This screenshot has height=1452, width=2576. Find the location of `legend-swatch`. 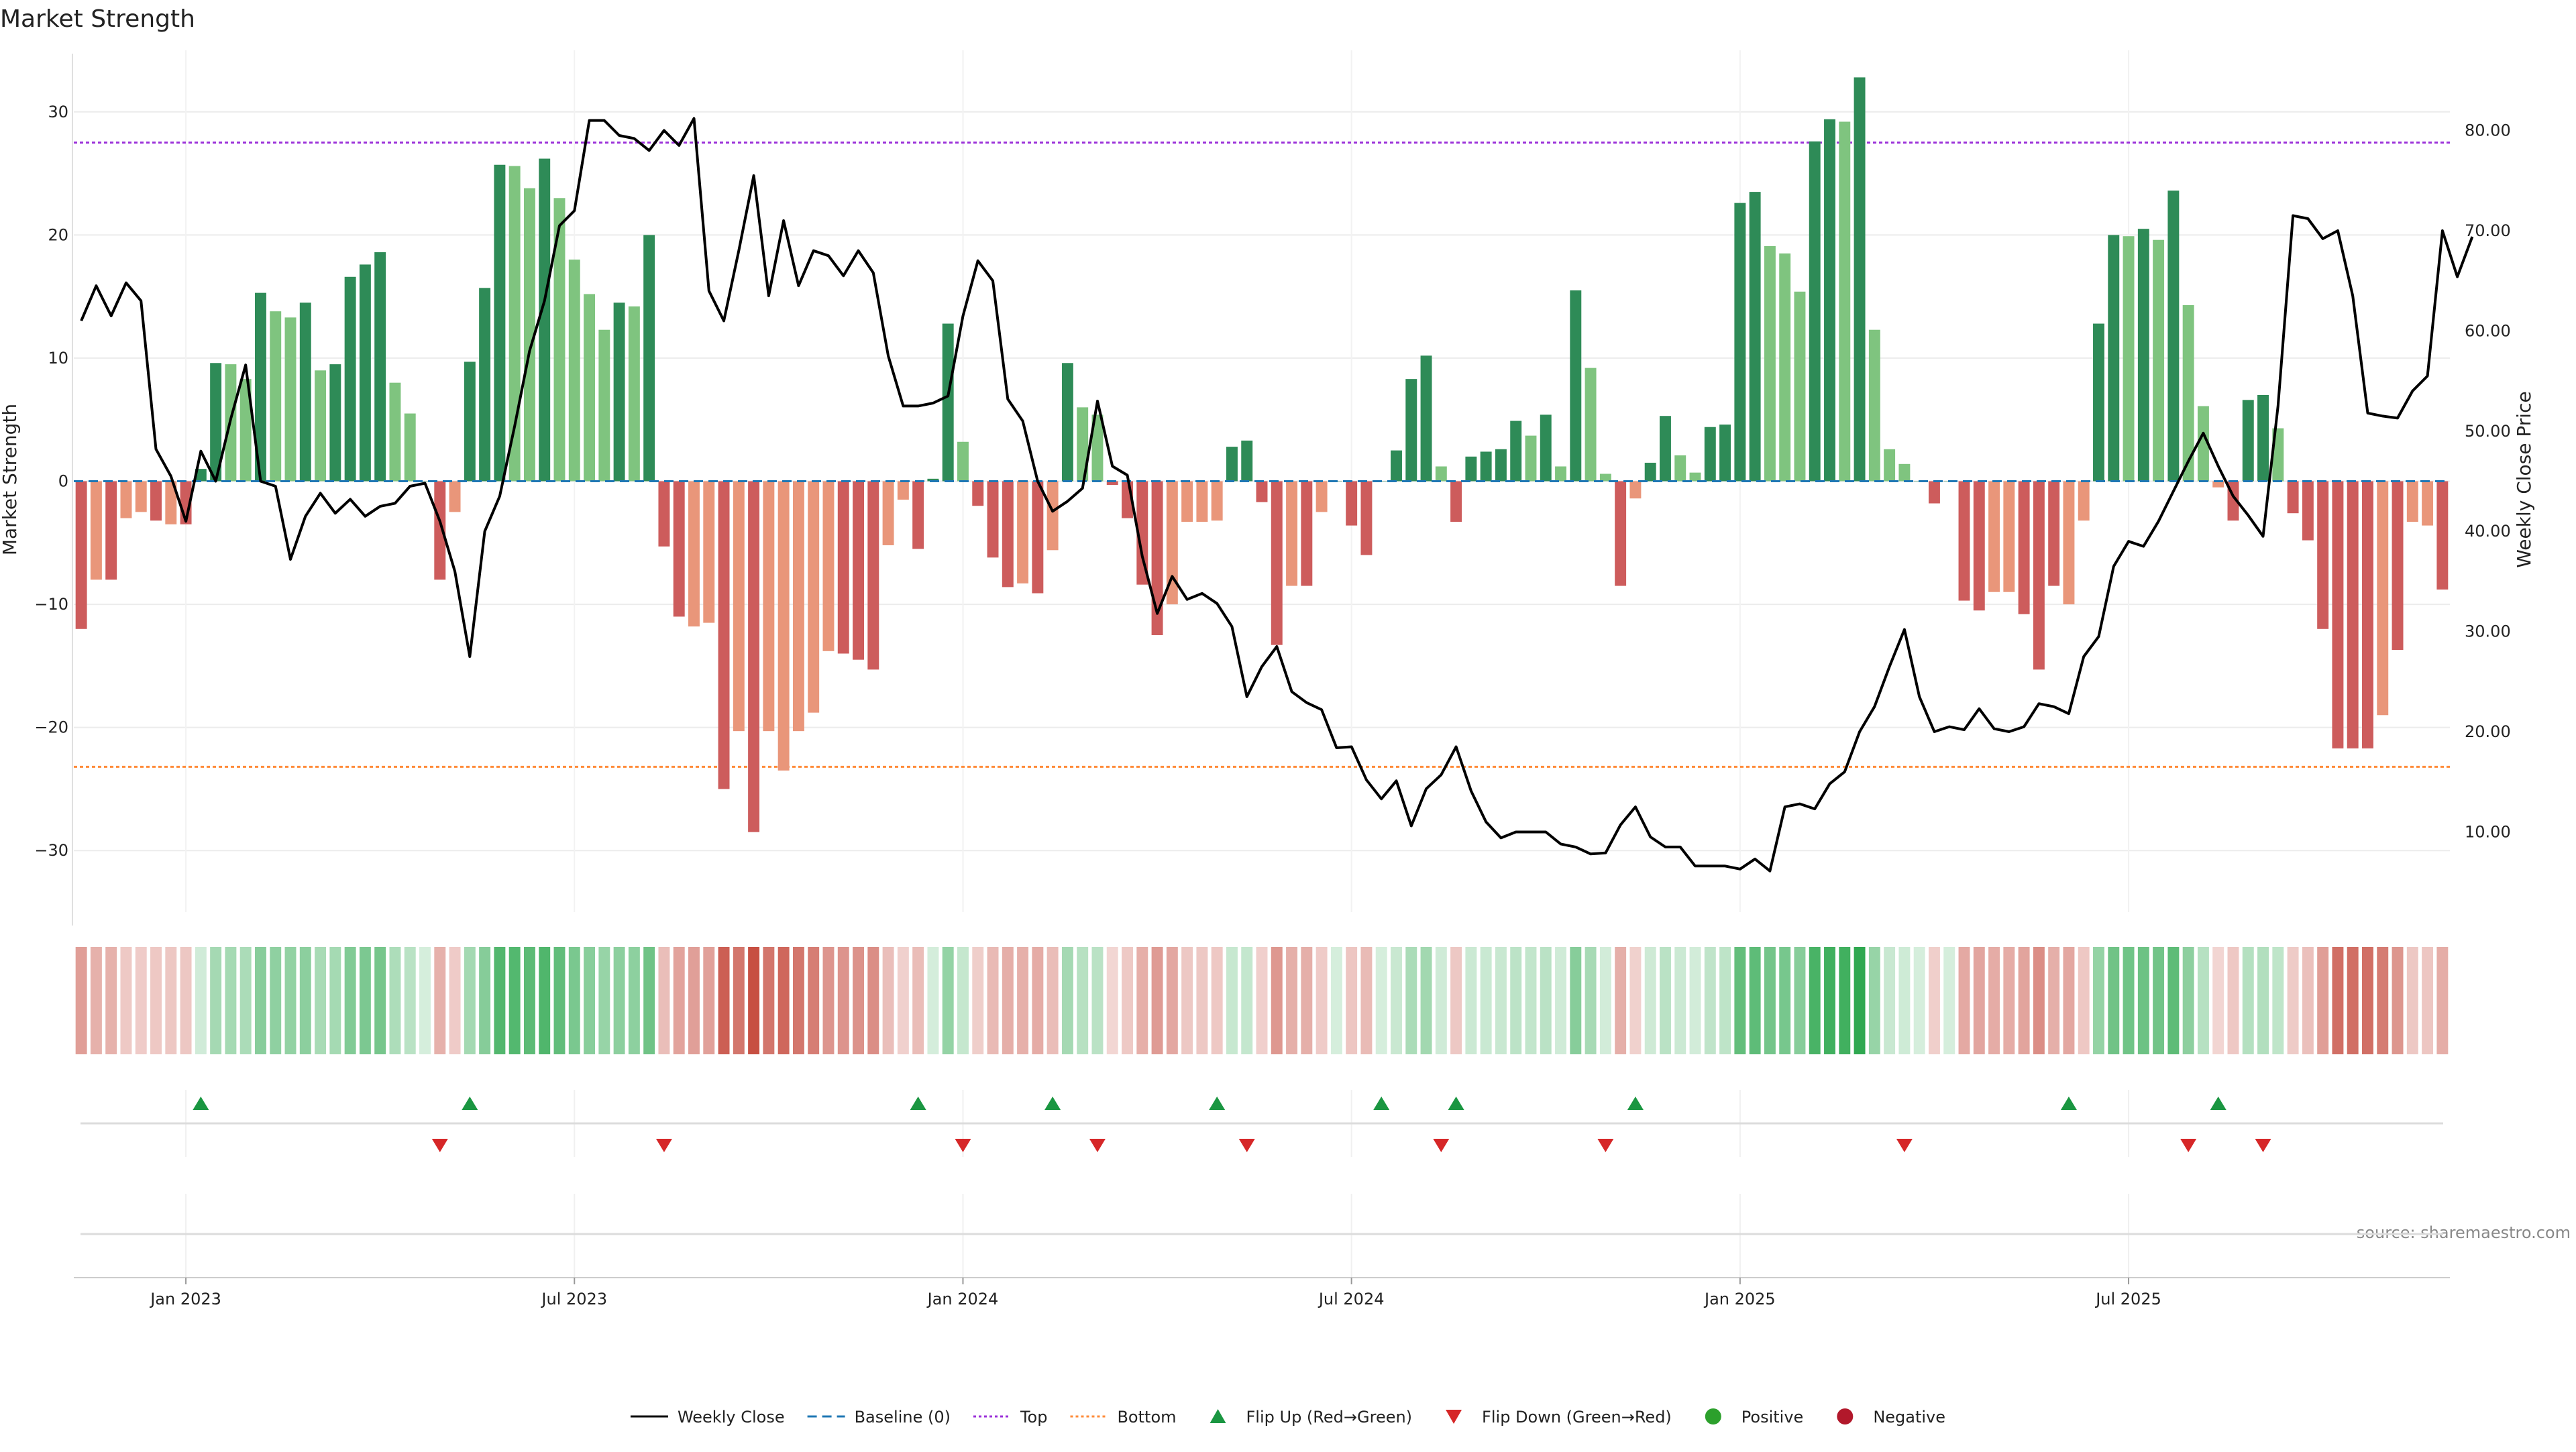

legend-swatch is located at coordinates (1218, 1416).